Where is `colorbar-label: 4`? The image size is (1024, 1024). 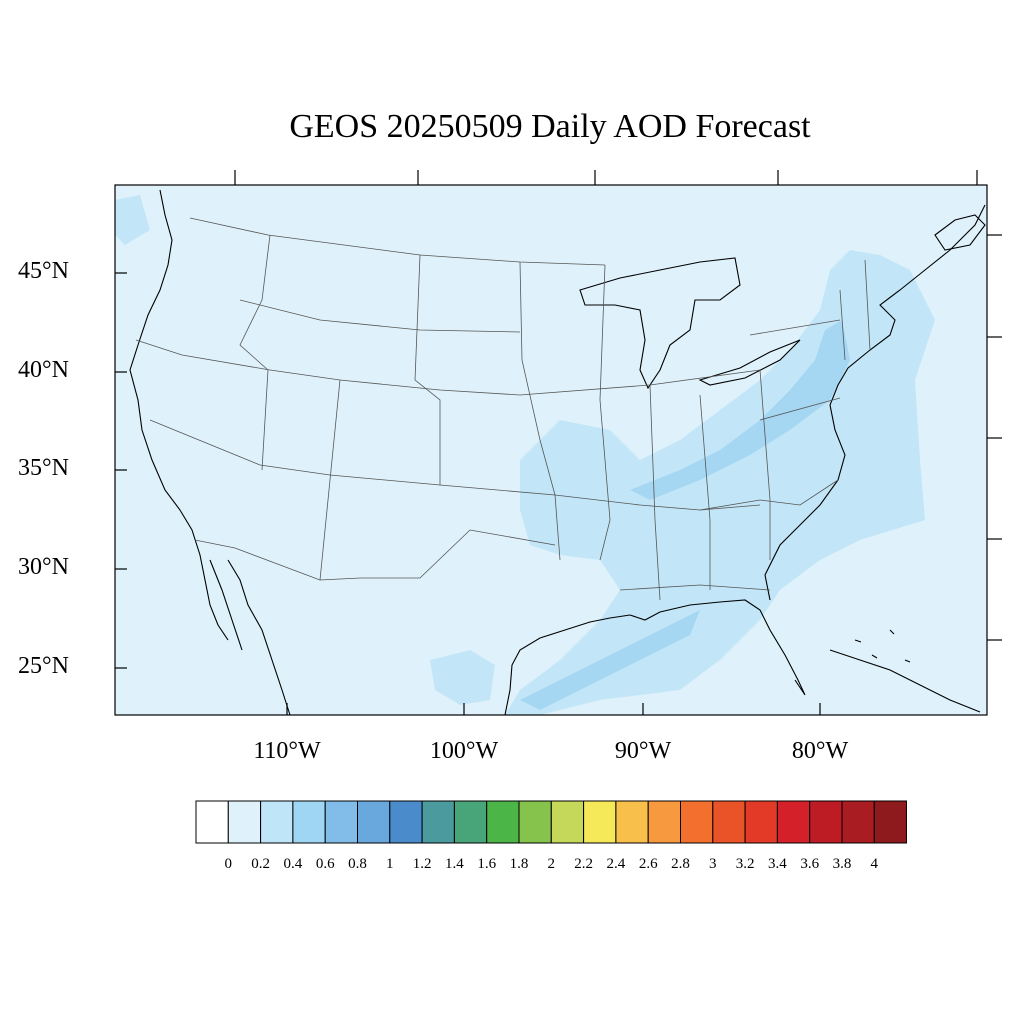
colorbar-label: 4 is located at coordinates (874, 864).